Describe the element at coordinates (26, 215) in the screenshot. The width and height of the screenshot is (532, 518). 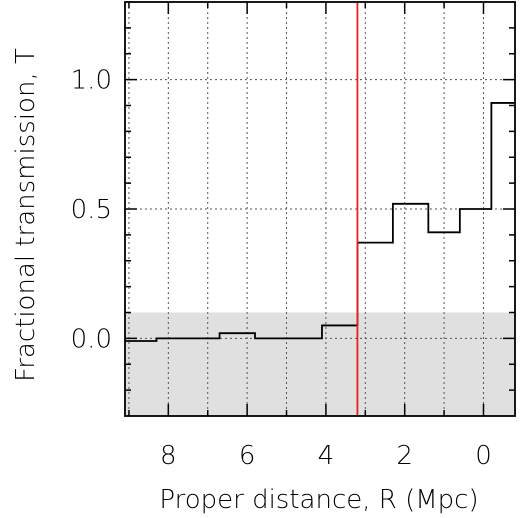
I see `y-axis-title: Fractional transmission, T` at that location.